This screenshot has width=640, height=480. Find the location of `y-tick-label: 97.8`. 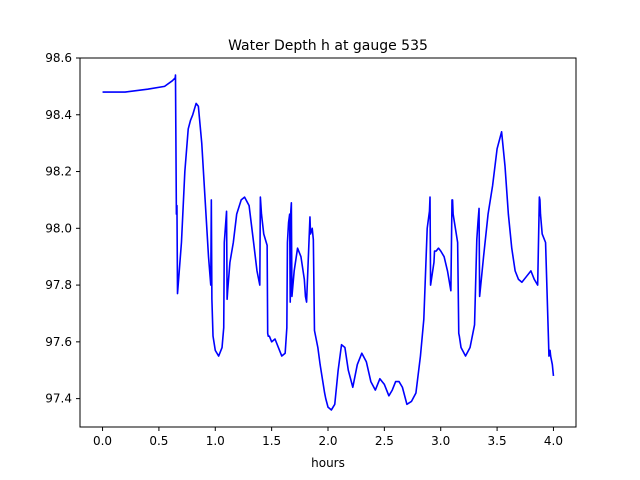

y-tick-label: 97.8 is located at coordinates (58, 285).